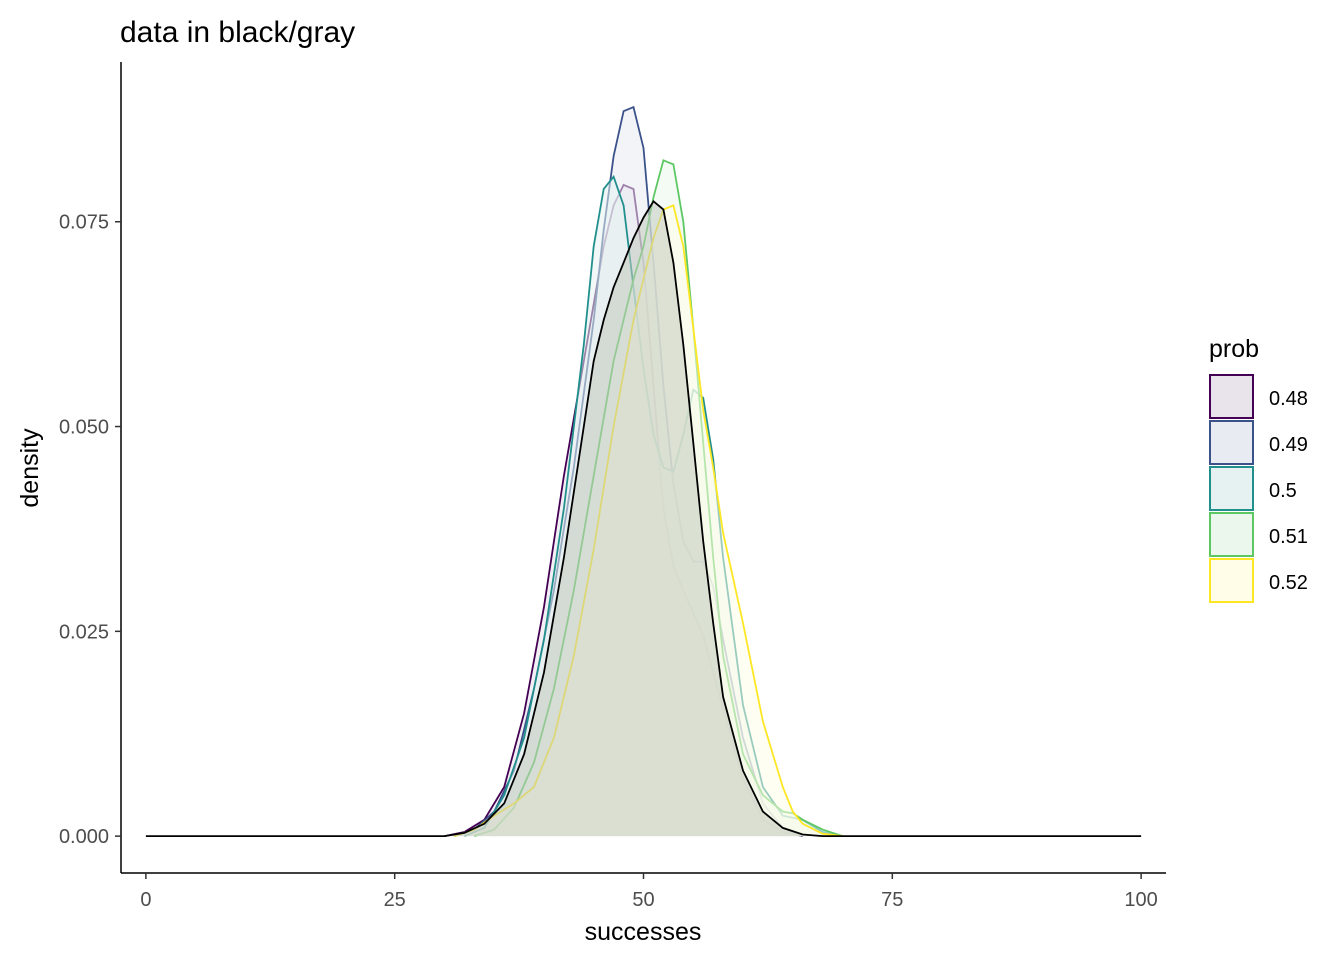 The width and height of the screenshot is (1344, 965). I want to click on legend-label-0-48: 0.48, so click(1288, 399).